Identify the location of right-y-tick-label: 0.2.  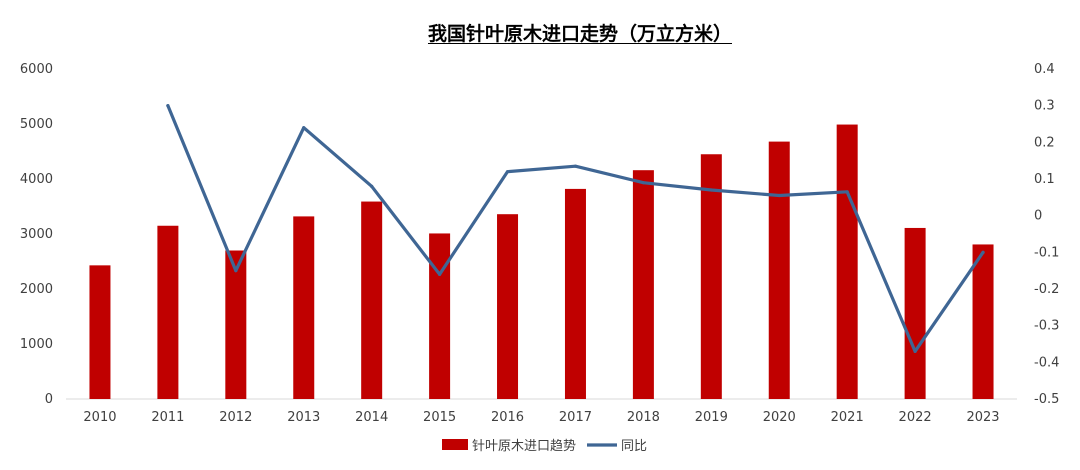
(1044, 142).